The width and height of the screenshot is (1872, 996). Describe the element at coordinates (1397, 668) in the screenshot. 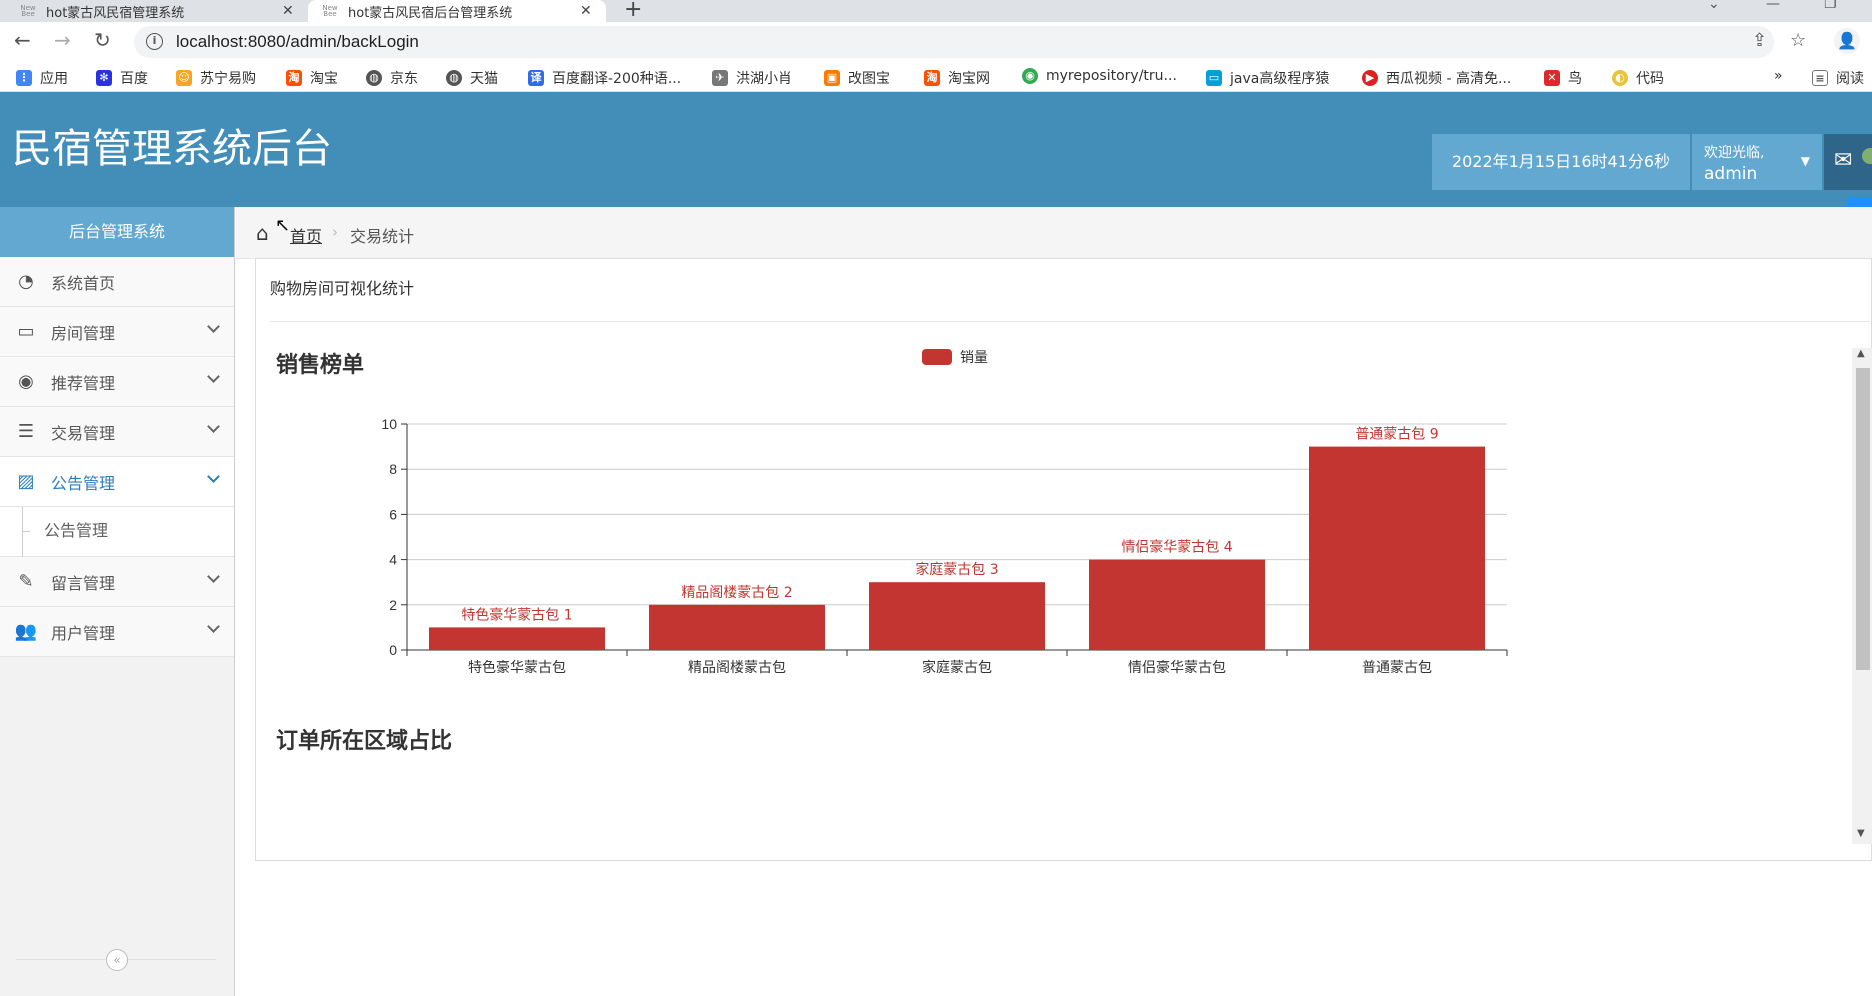

I see `x-tick-label: 普通蒙古包` at that location.